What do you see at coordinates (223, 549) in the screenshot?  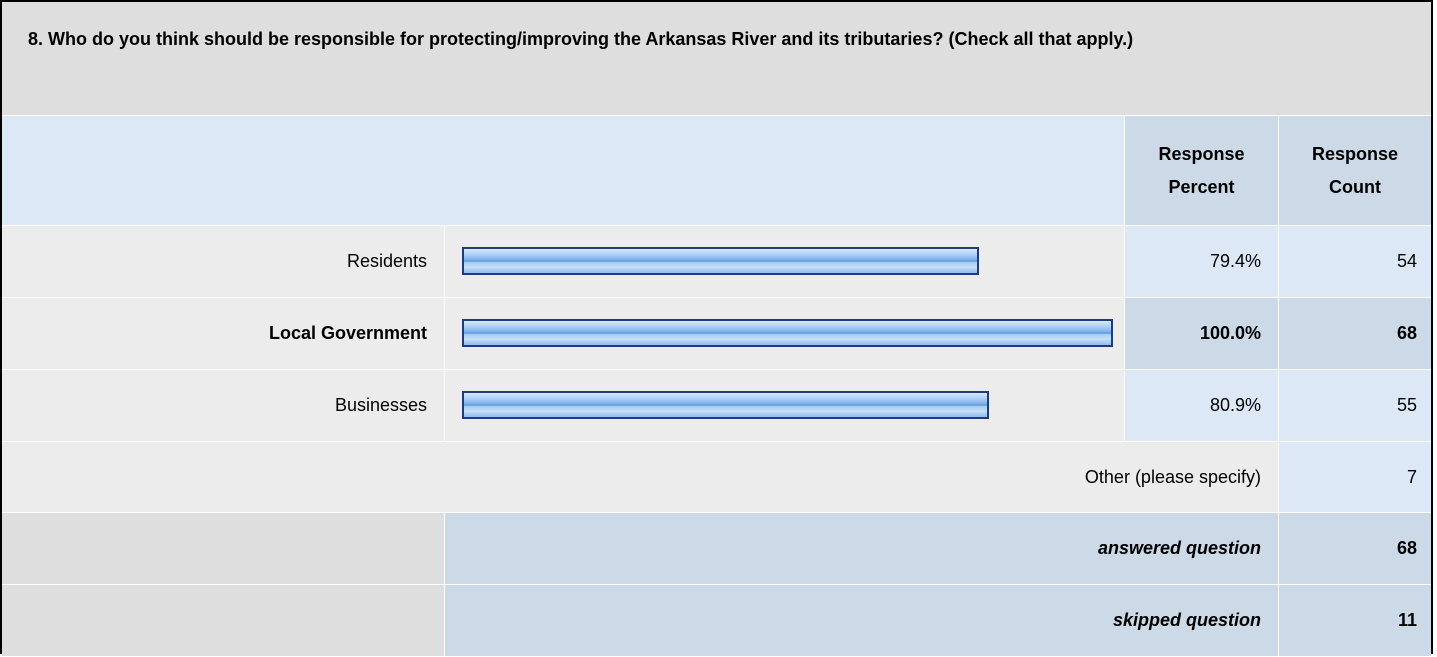 I see `answered-spacer` at bounding box center [223, 549].